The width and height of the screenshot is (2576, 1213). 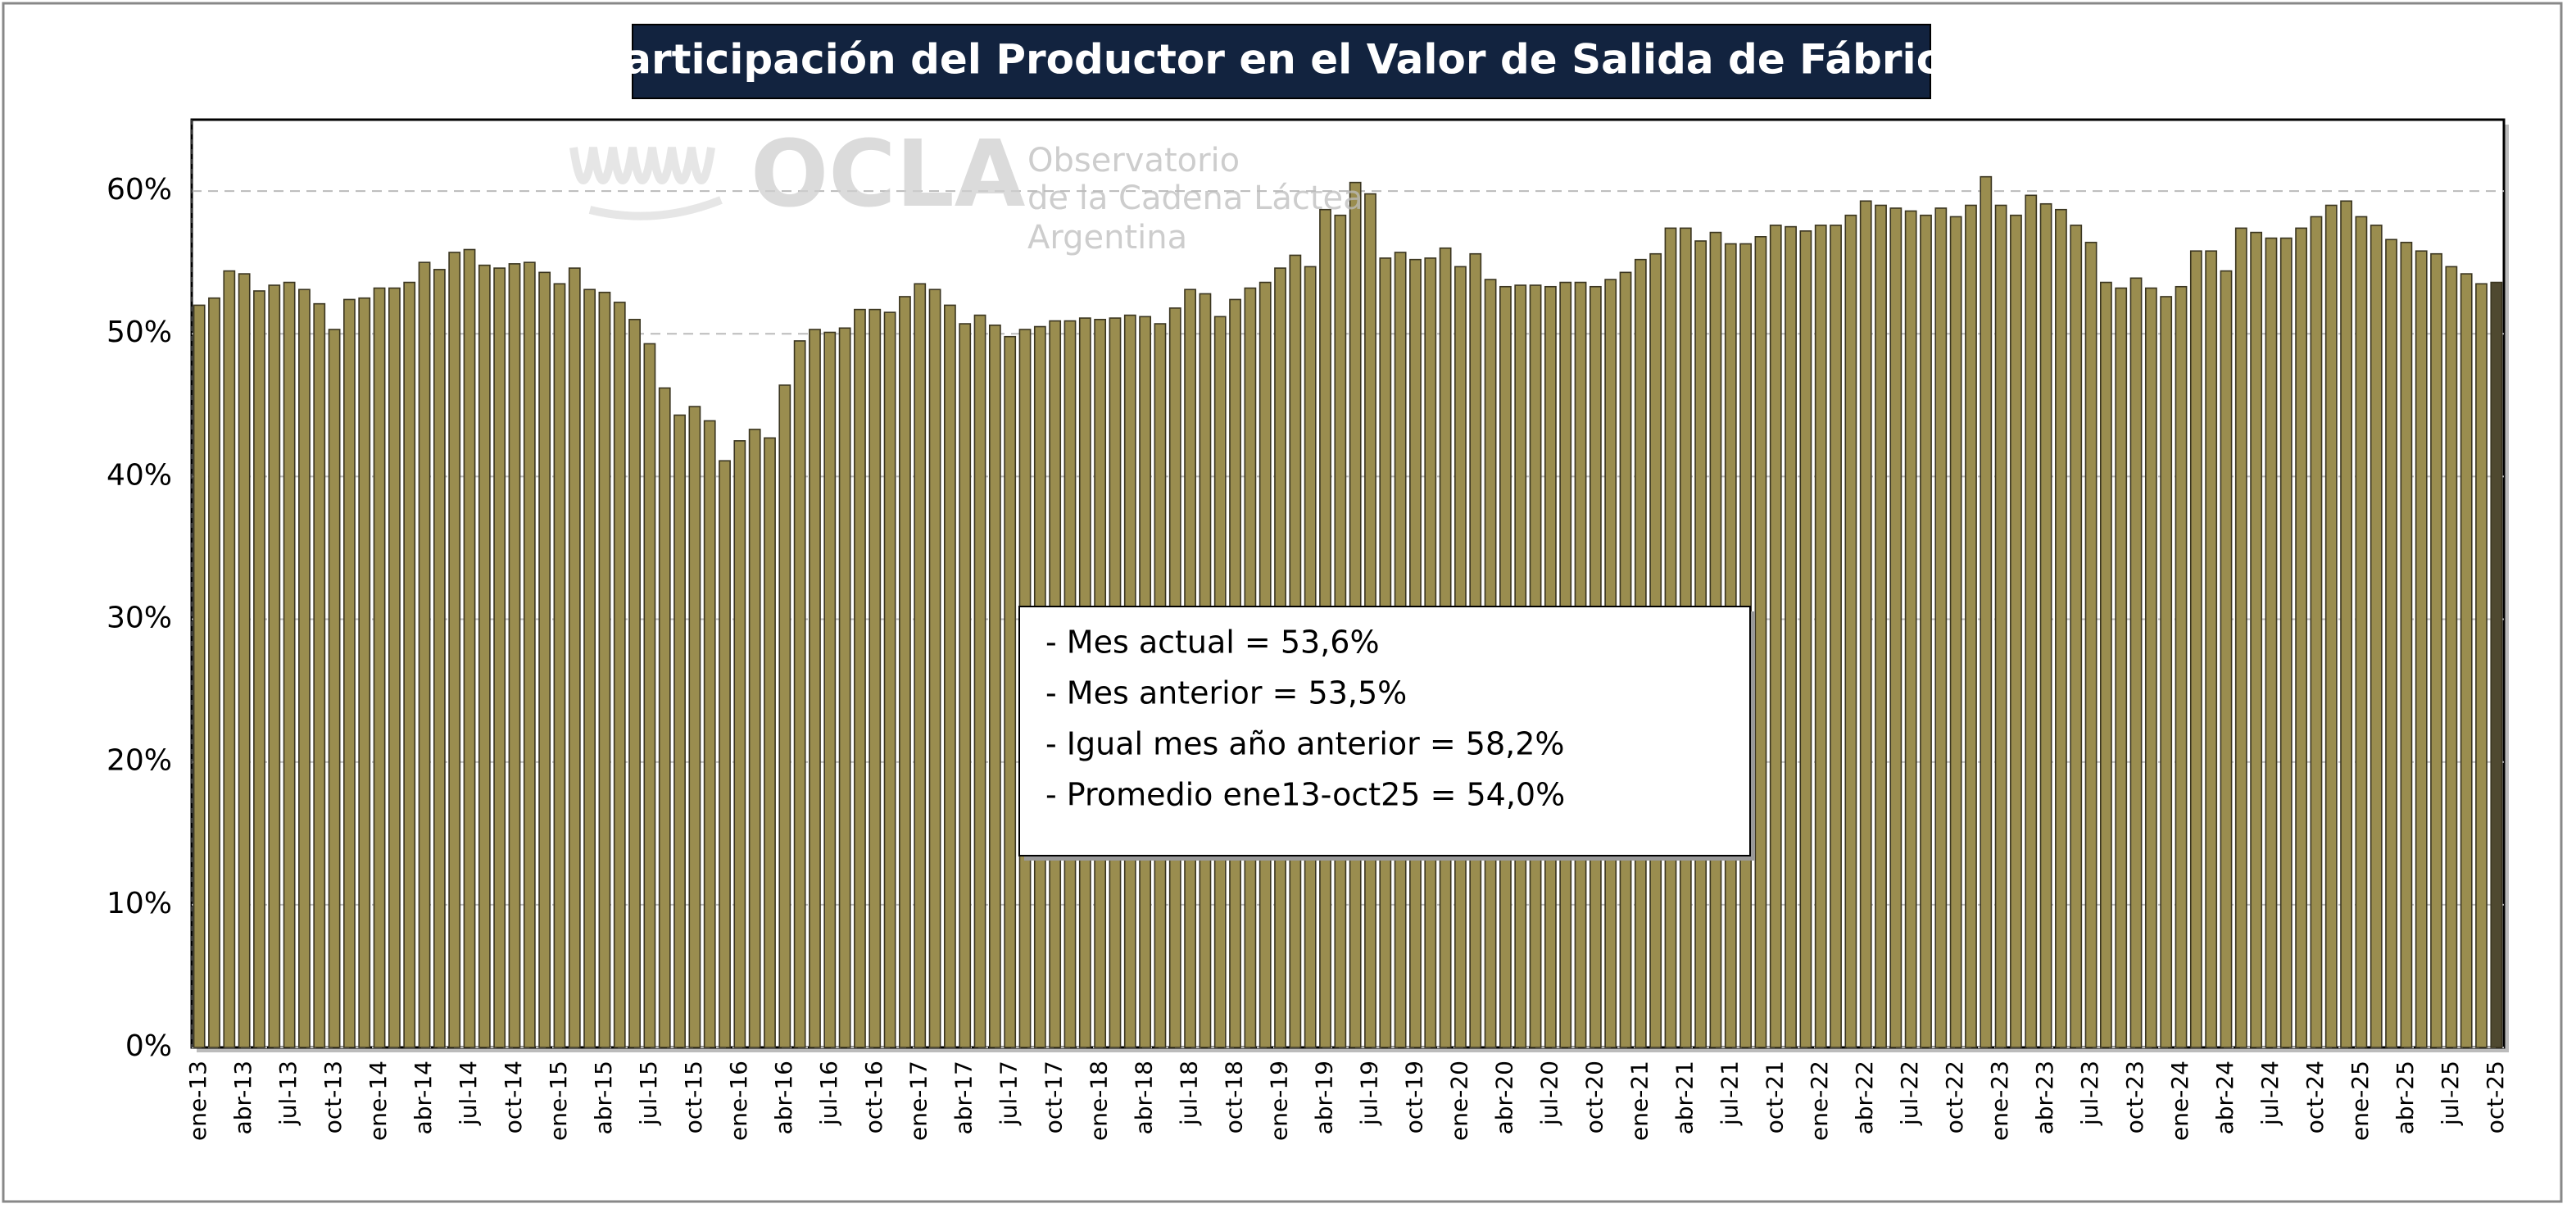 I want to click on x-tick-label: abr-24, so click(x=2224, y=1097).